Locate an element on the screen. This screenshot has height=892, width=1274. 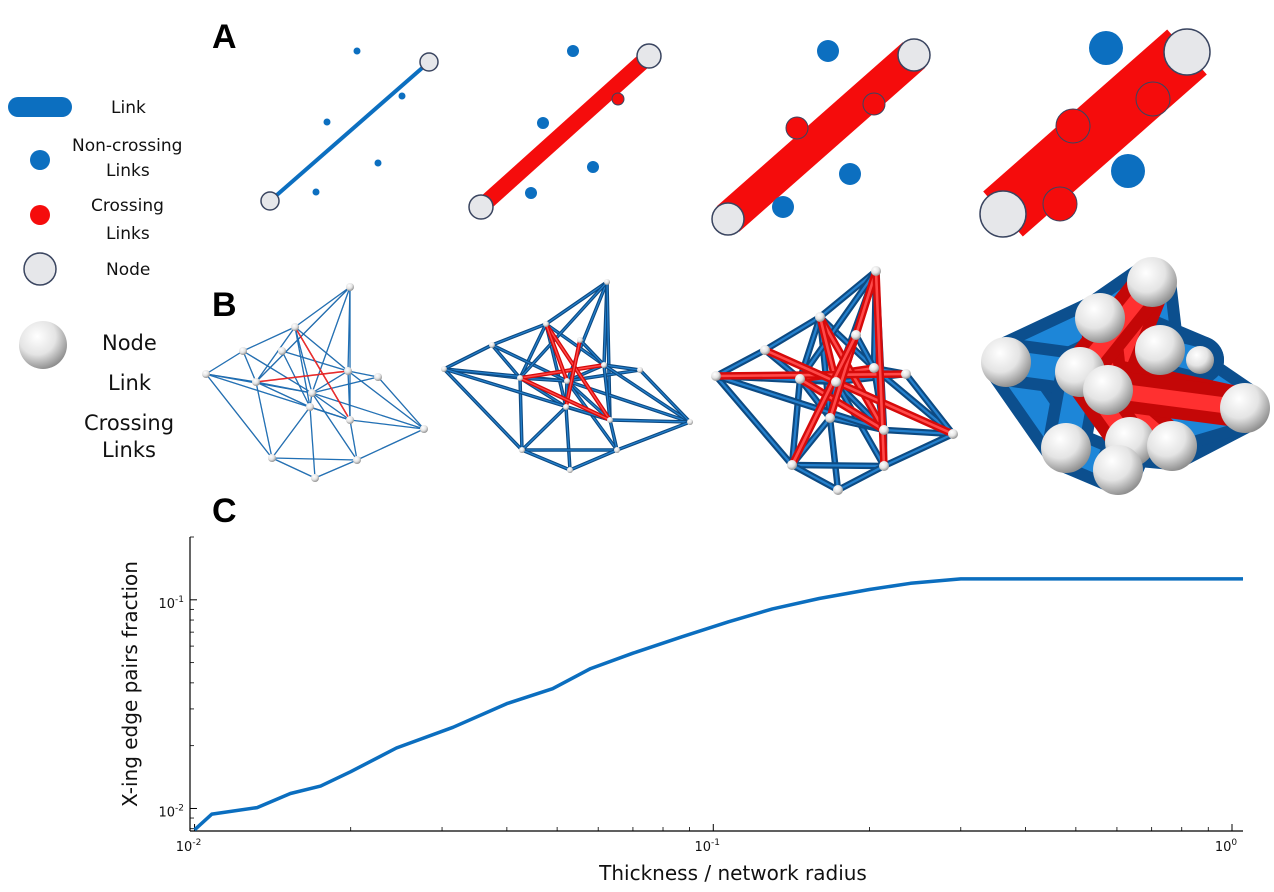
legend-node-swatch is located at coordinates (40, 269).